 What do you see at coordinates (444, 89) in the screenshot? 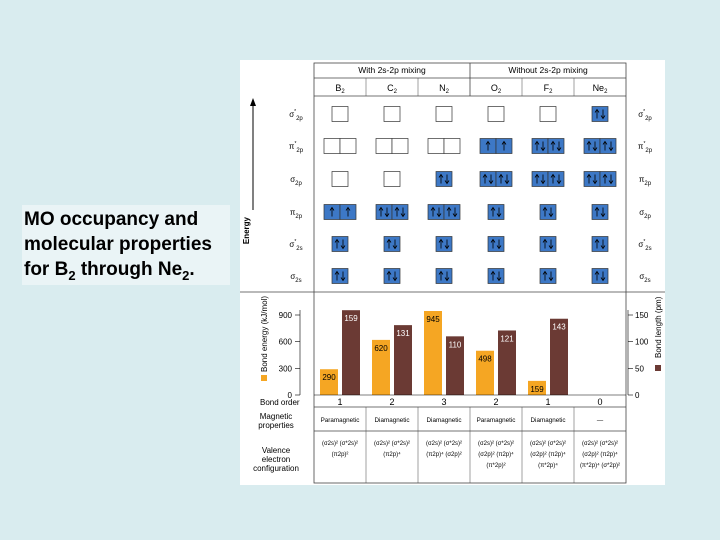
I see `molecule-header-n: N2` at bounding box center [444, 89].